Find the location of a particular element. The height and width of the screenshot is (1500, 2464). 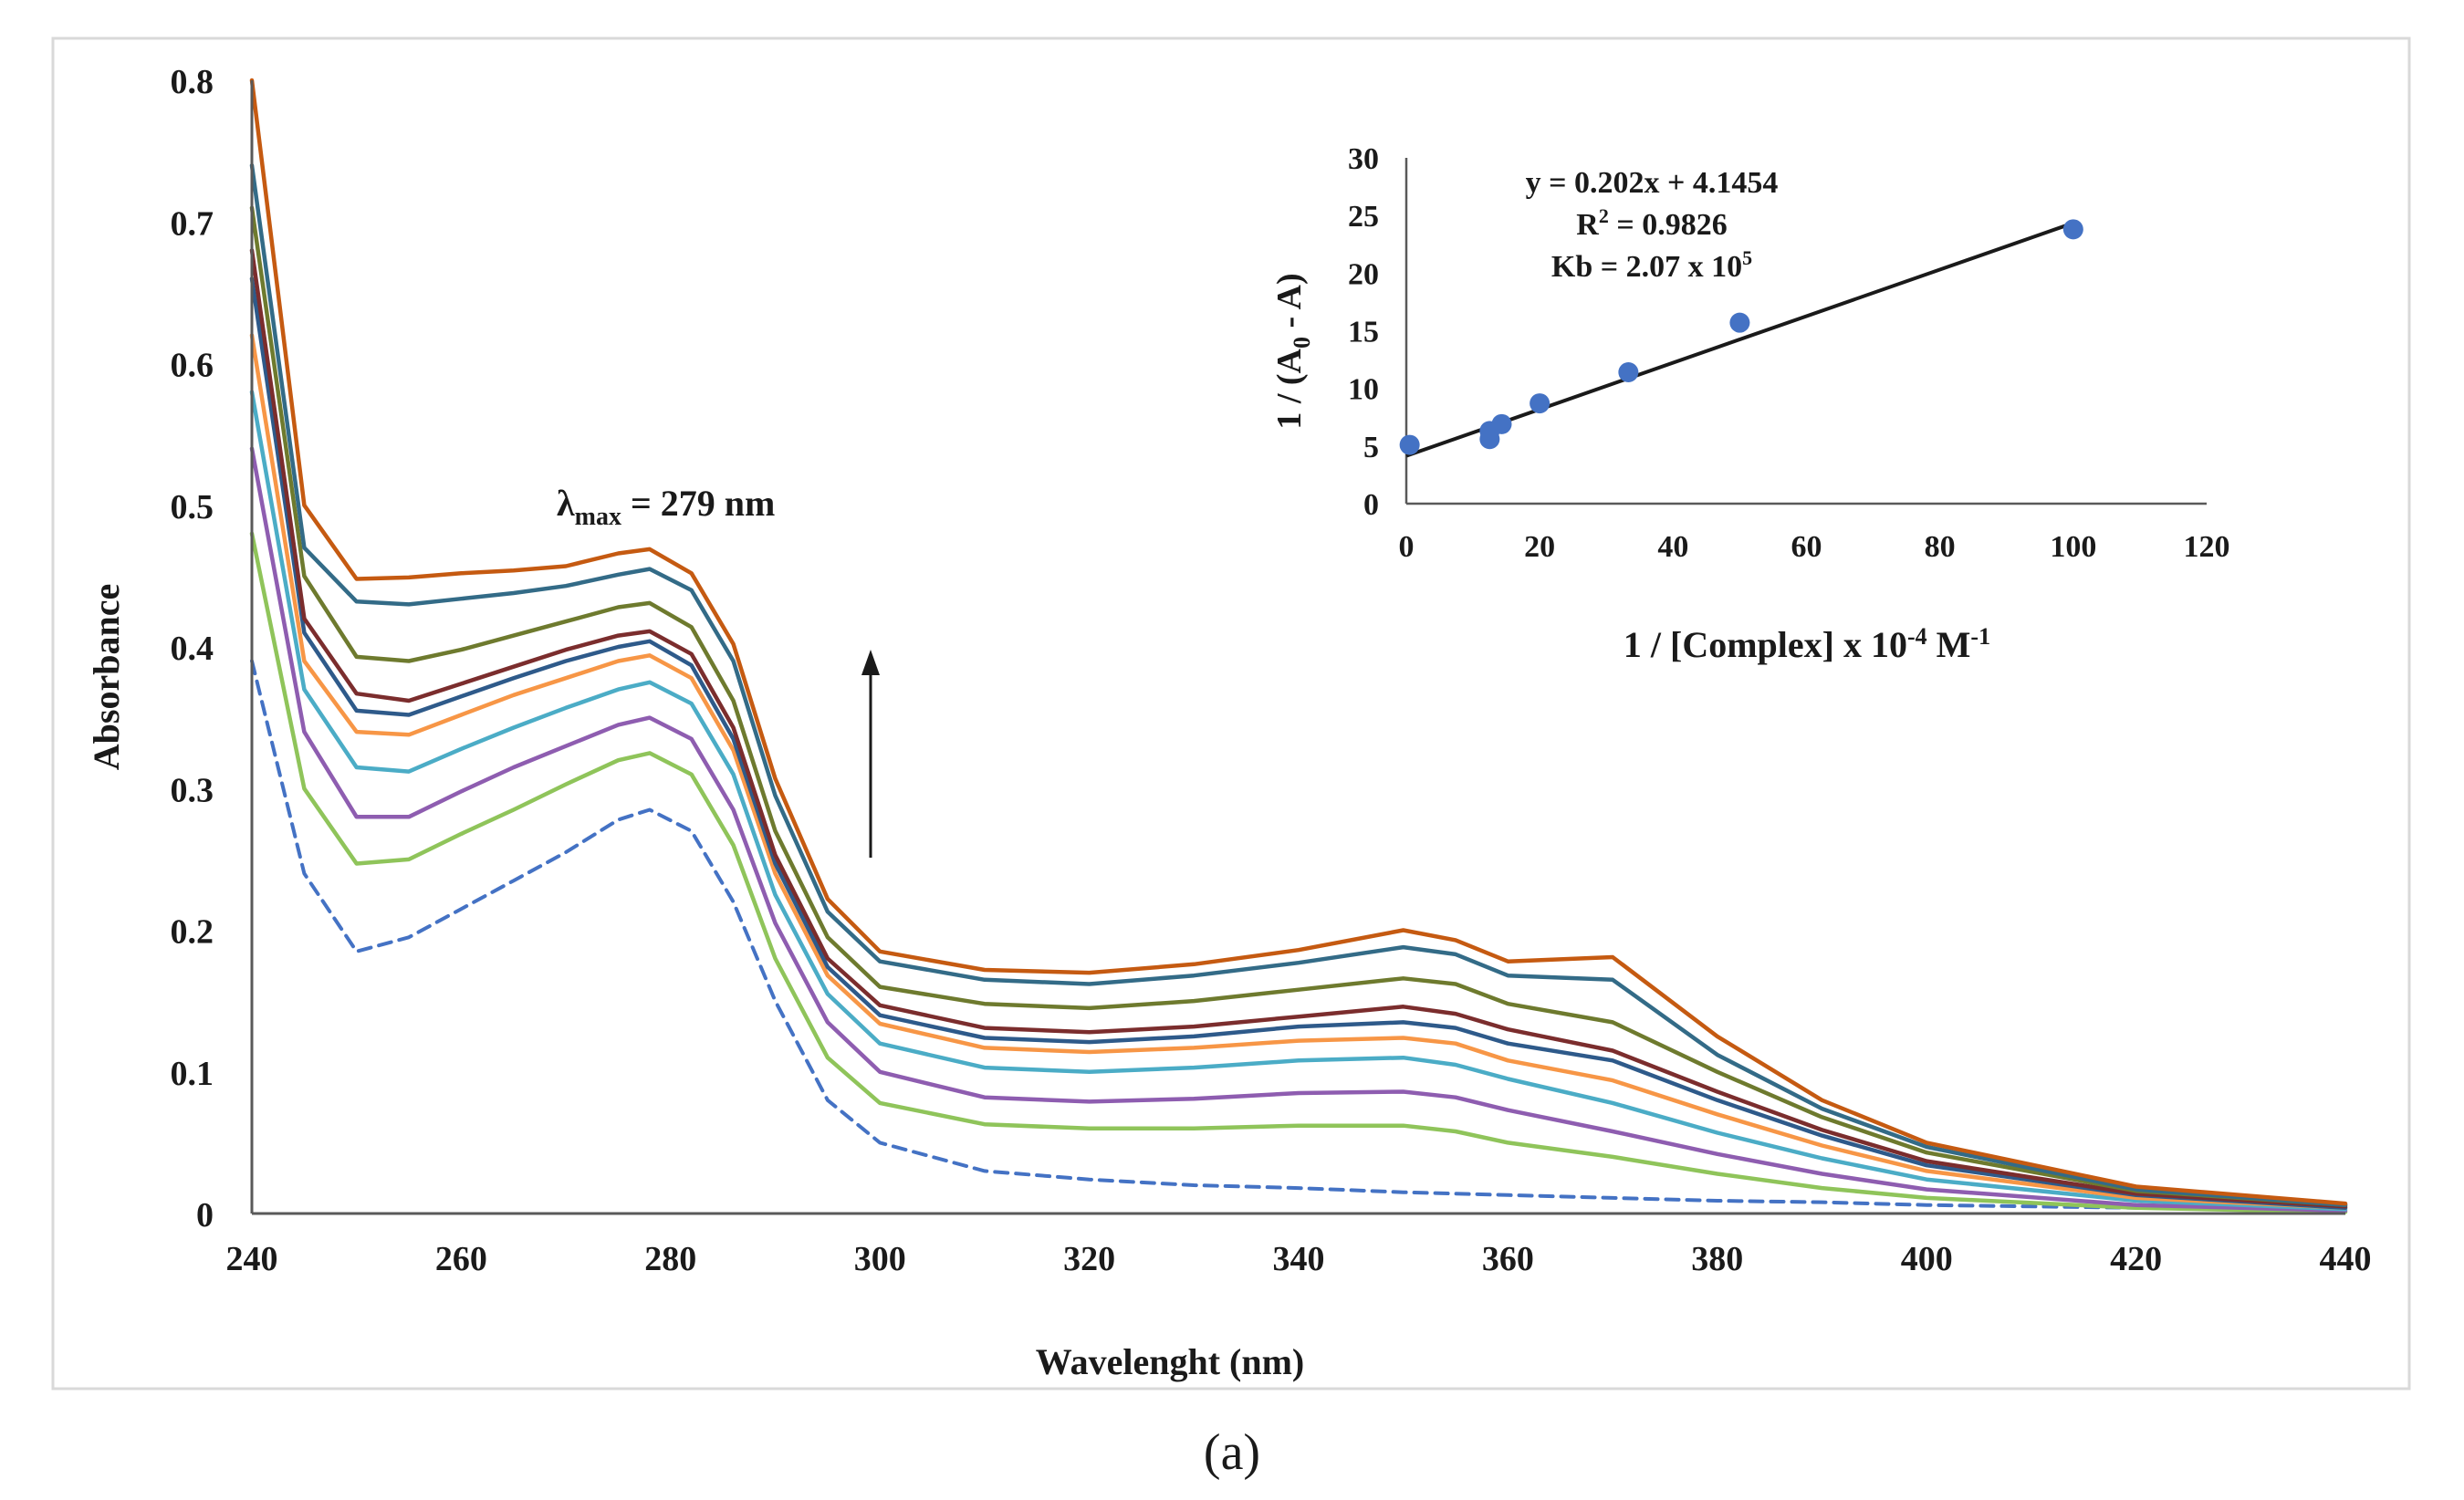

main-y-tick-label: 0.2 is located at coordinates (192, 933).